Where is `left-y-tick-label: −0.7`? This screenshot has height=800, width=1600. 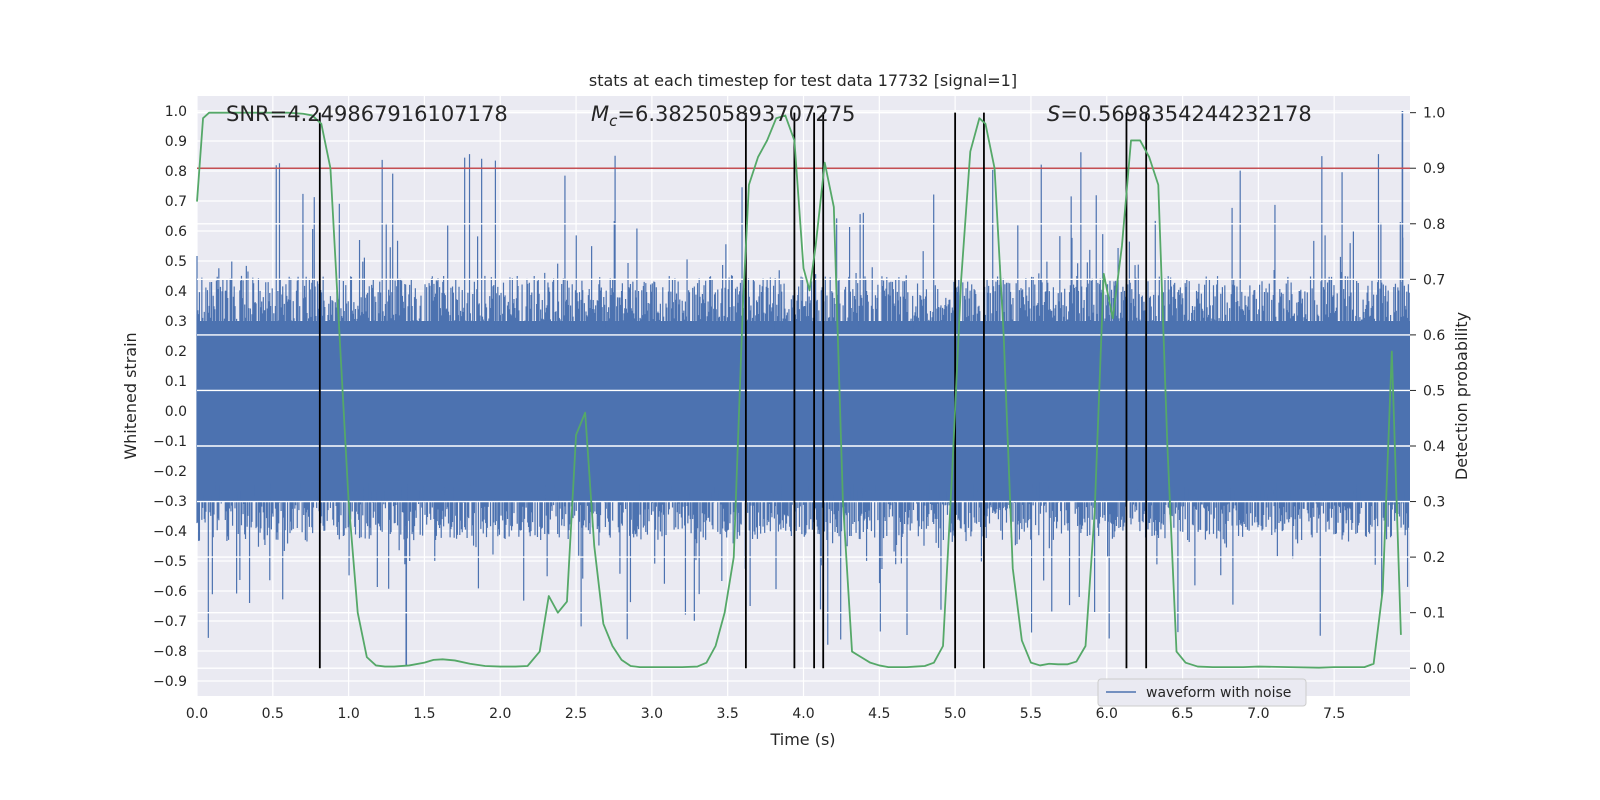
left-y-tick-label: −0.7 is located at coordinates (170, 622).